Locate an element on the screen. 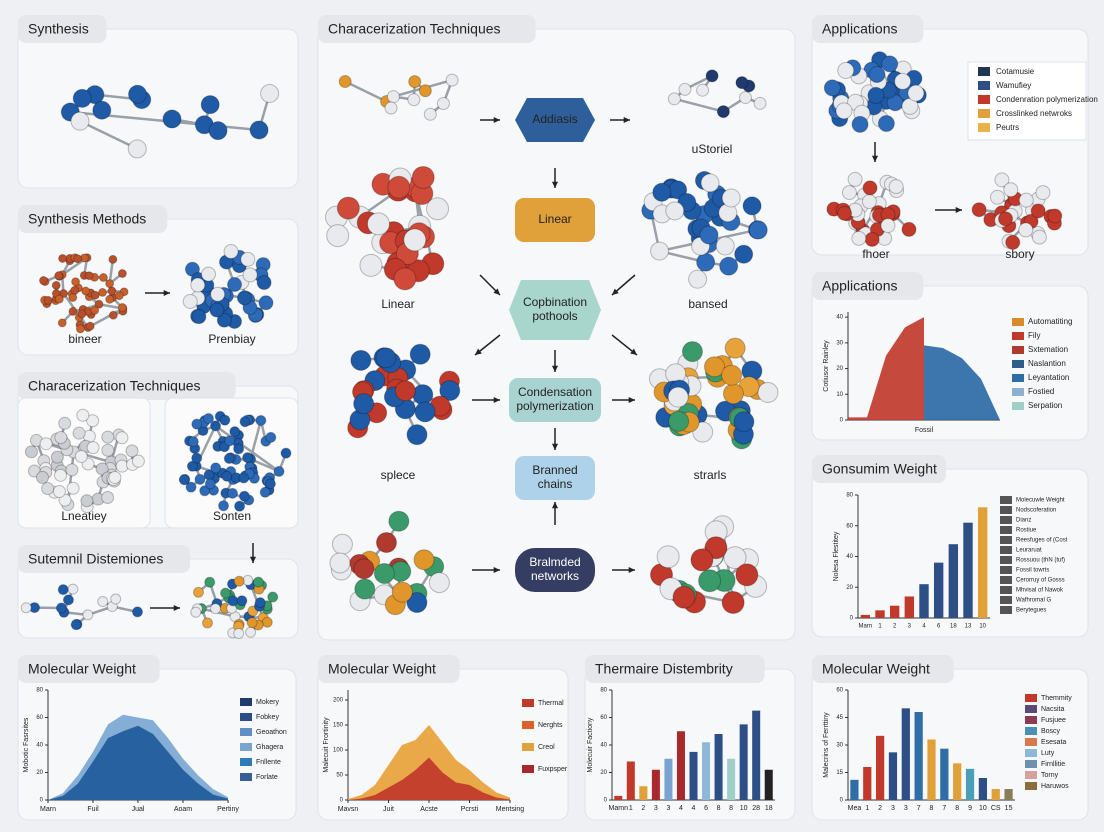 The image size is (1104, 832). x-tick-label: 1 is located at coordinates (867, 808).